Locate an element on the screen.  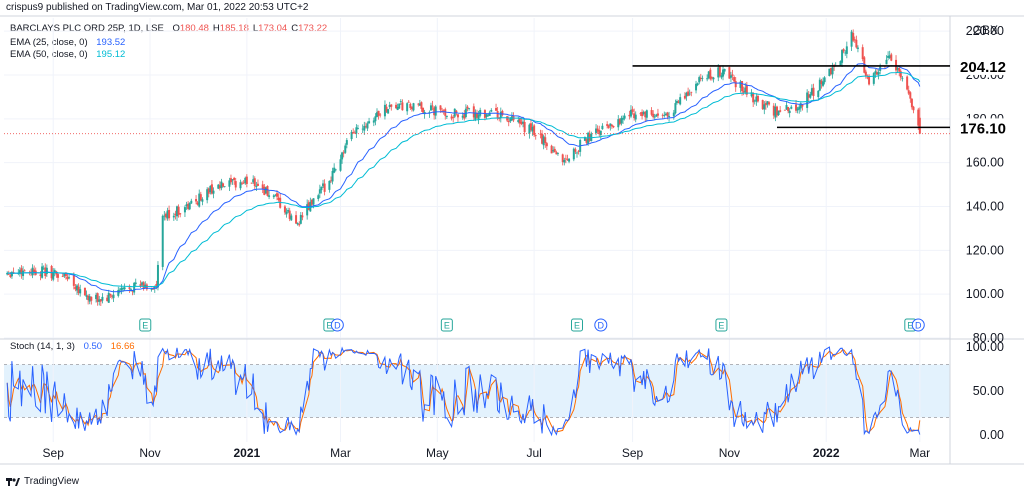
ohlc-key-o: O is located at coordinates (176, 28).